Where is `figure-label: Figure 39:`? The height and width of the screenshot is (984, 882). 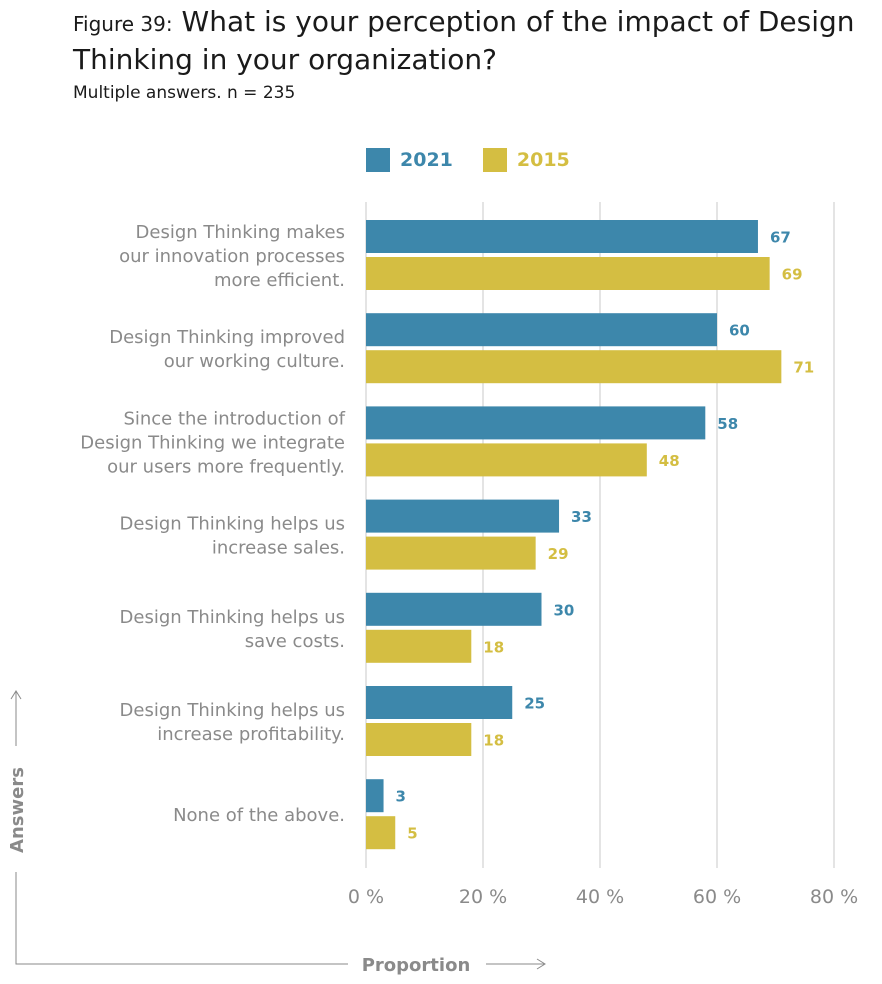 figure-label: Figure 39: is located at coordinates (123, 24).